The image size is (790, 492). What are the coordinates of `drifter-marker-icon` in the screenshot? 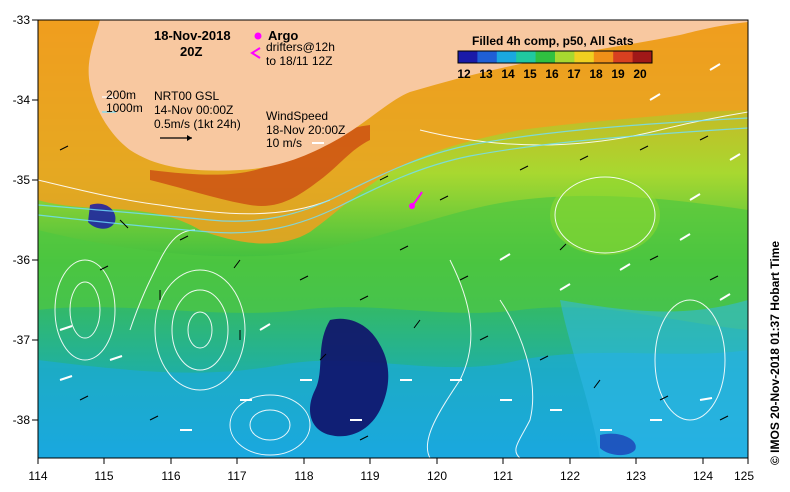 It's located at (255, 53).